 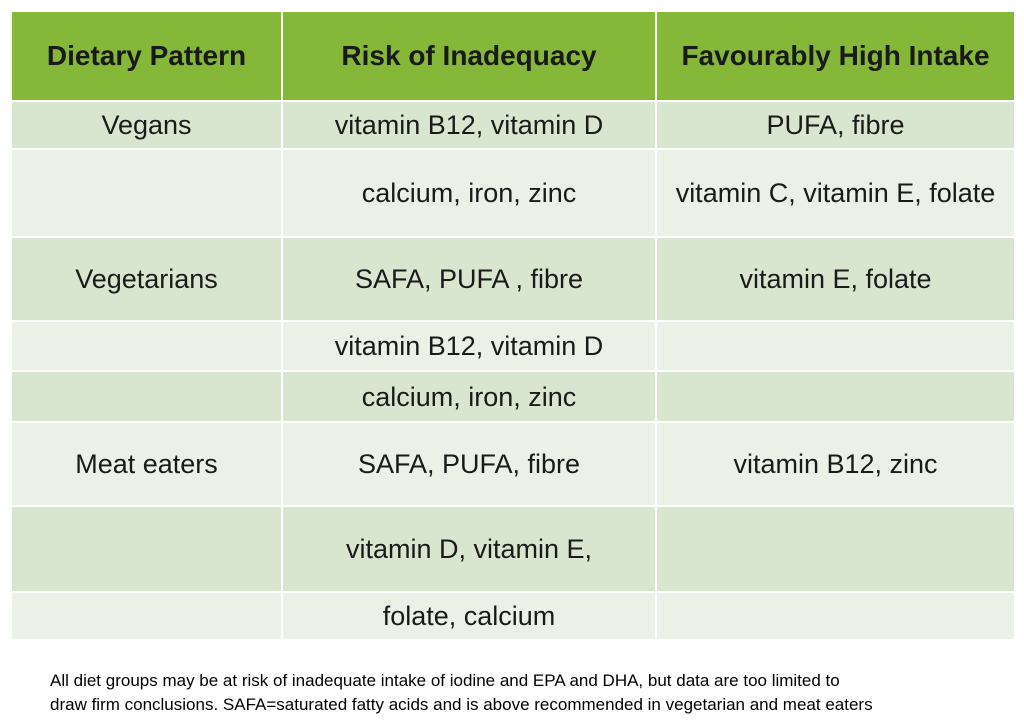 I want to click on header-favourably-high-intake: Favourably High Intake, so click(x=835, y=56).